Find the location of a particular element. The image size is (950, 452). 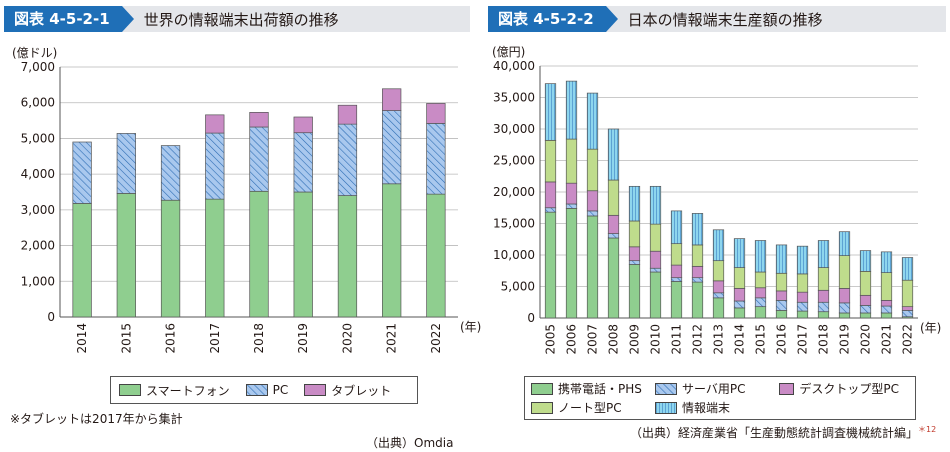

right-bar-デスクトップ型PC-2008 is located at coordinates (613, 224).